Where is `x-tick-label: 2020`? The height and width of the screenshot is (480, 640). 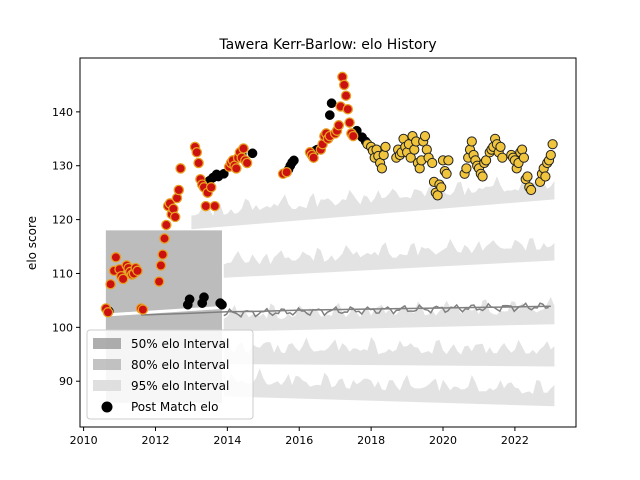 x-tick-label: 2020 is located at coordinates (443, 440).